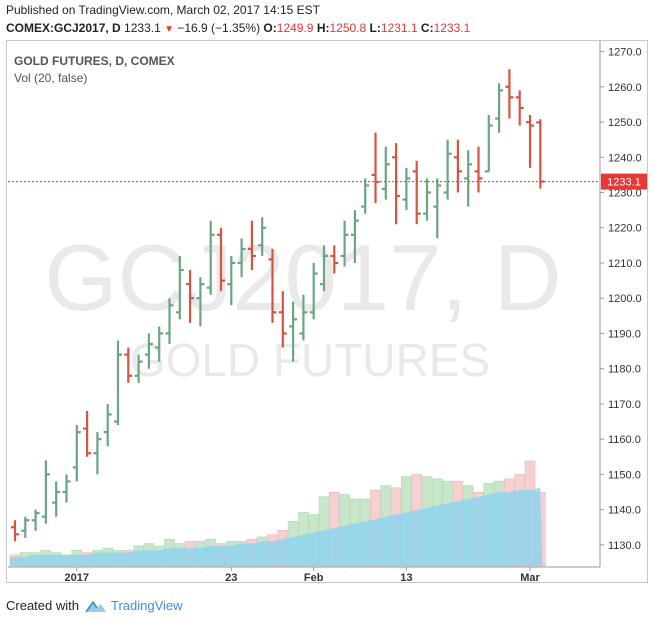  What do you see at coordinates (295, 28) in the screenshot?
I see `open-value: 1249.9` at bounding box center [295, 28].